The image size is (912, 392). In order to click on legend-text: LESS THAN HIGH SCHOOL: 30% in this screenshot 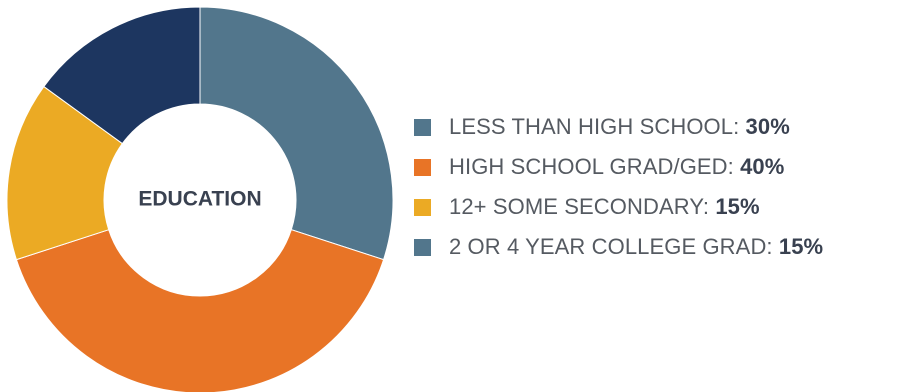, I will do `click(619, 127)`.